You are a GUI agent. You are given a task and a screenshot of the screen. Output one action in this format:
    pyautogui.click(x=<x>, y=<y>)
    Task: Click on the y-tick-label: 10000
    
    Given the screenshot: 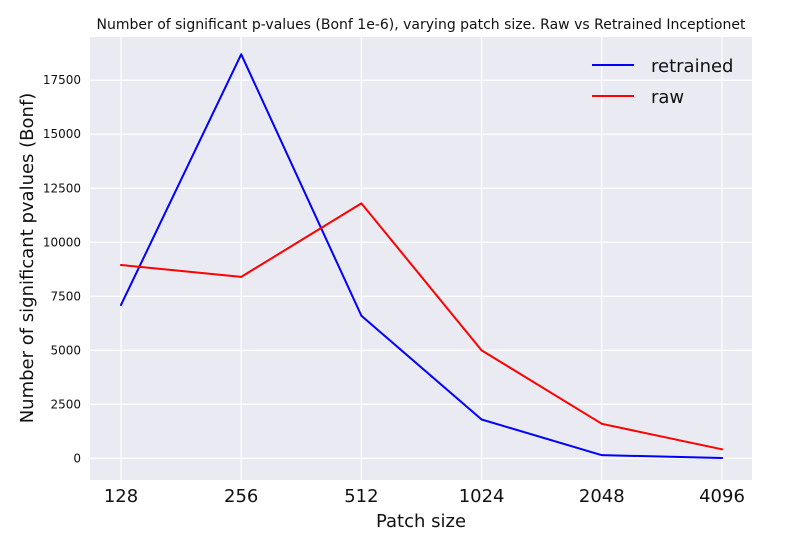 What is the action you would take?
    pyautogui.click(x=62, y=242)
    